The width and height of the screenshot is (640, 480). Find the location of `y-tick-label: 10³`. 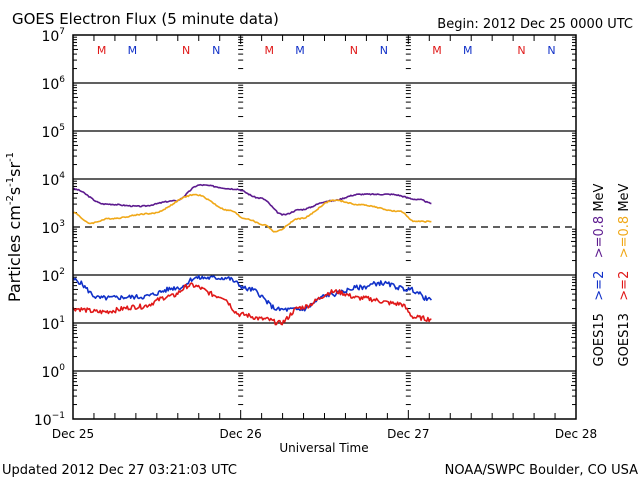

y-tick-label: 10³ is located at coordinates (53, 228).